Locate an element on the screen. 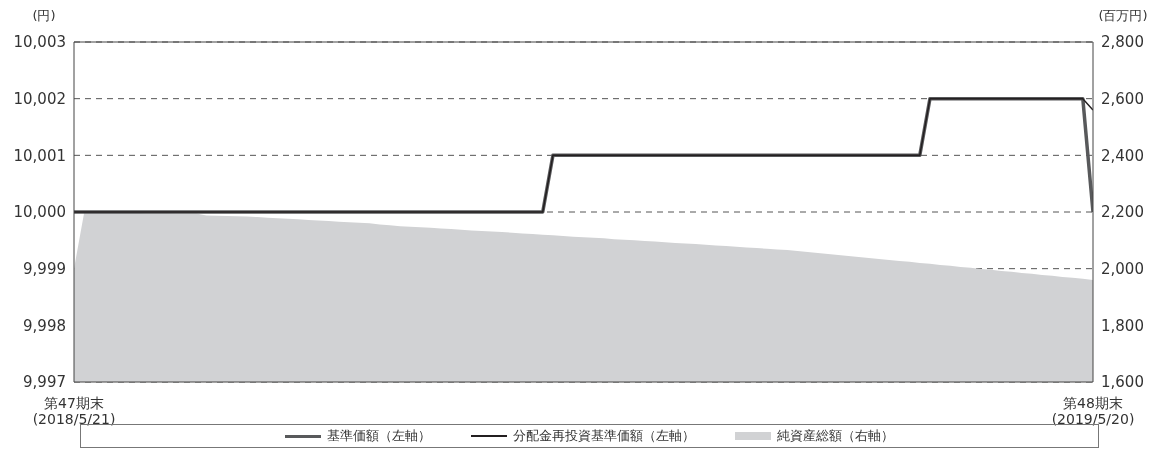 The image size is (1164, 456). y2-tick-label: 2,000 is located at coordinates (1122, 268).